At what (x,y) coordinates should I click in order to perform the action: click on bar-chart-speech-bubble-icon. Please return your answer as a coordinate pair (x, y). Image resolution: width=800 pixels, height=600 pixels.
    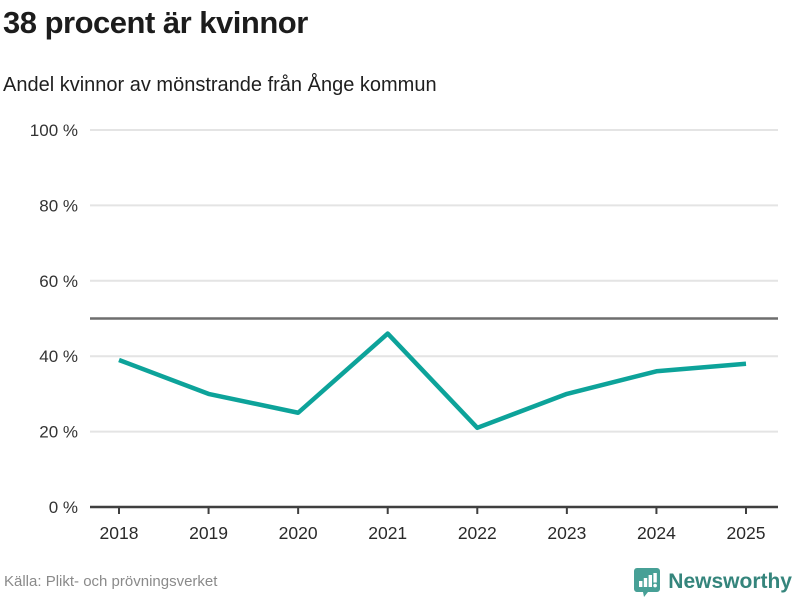
    Looking at the image, I should click on (647, 582).